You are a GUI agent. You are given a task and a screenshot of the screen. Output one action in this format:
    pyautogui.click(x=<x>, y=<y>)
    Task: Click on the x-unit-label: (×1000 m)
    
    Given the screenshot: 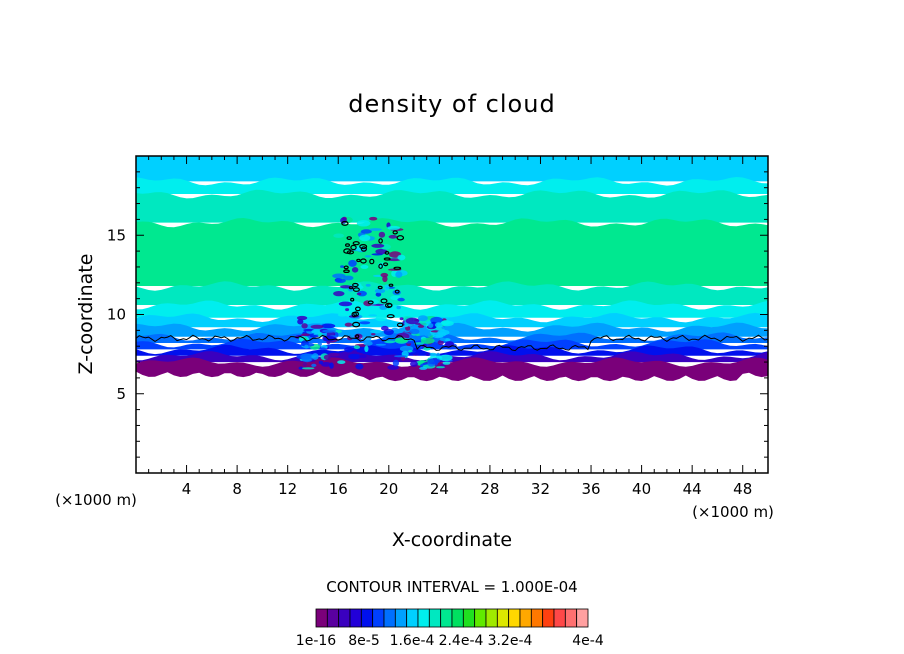 What is the action you would take?
    pyautogui.click(x=733, y=512)
    